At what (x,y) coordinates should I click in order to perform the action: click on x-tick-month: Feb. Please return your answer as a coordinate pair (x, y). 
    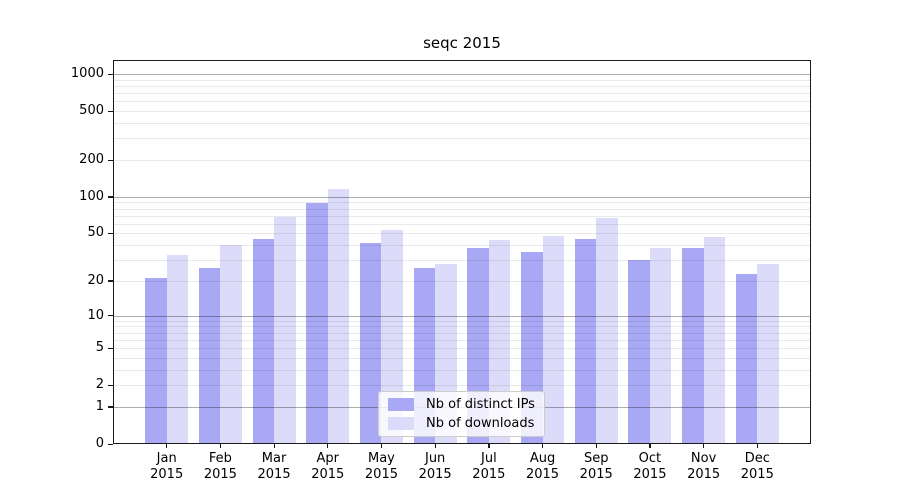
    Looking at the image, I should click on (220, 458).